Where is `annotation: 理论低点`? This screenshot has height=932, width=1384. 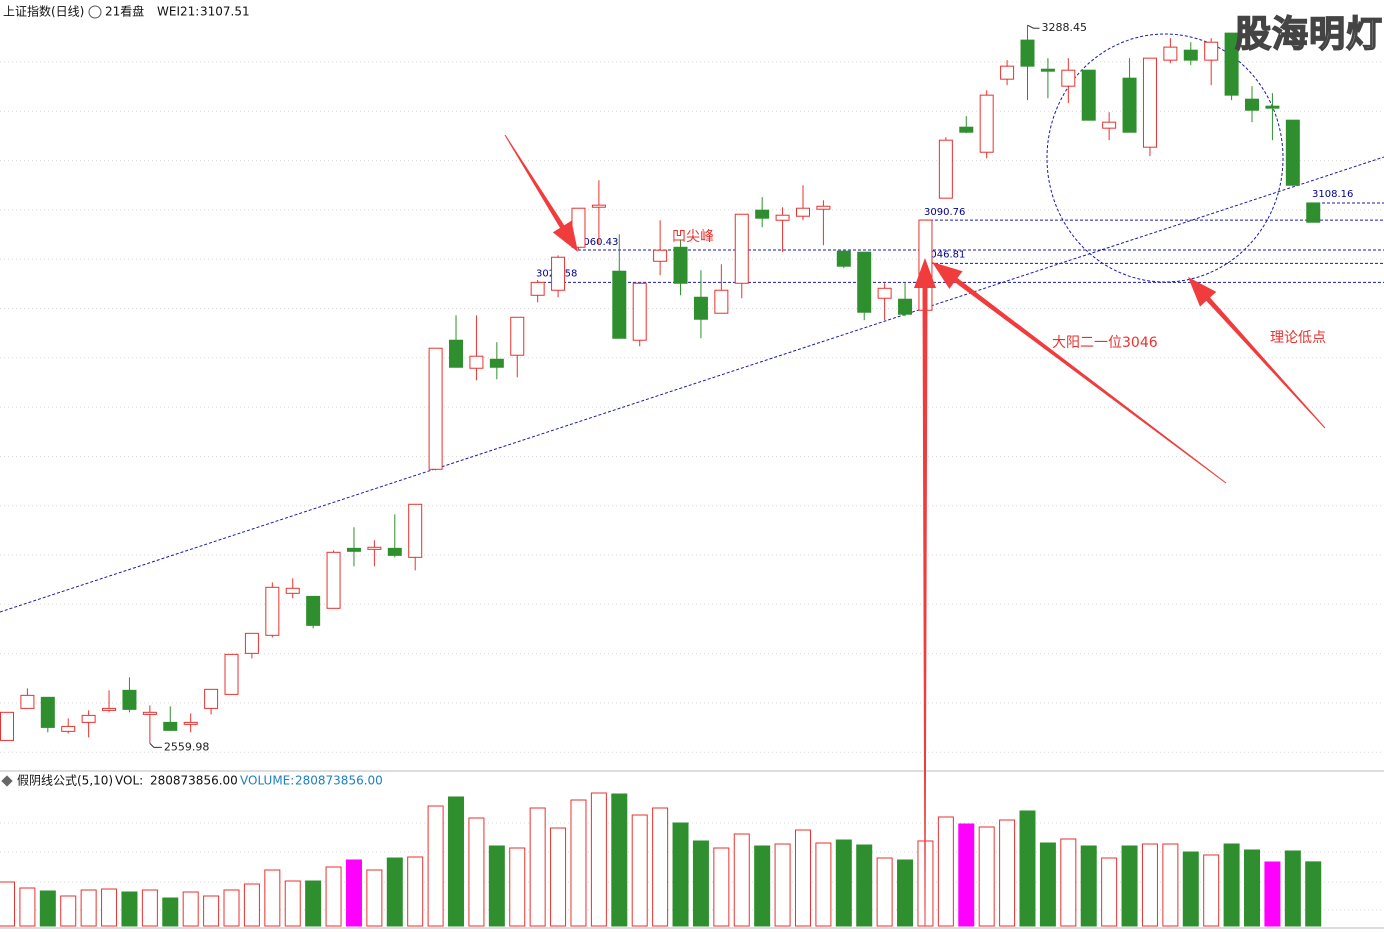 annotation: 理论低点 is located at coordinates (1298, 338).